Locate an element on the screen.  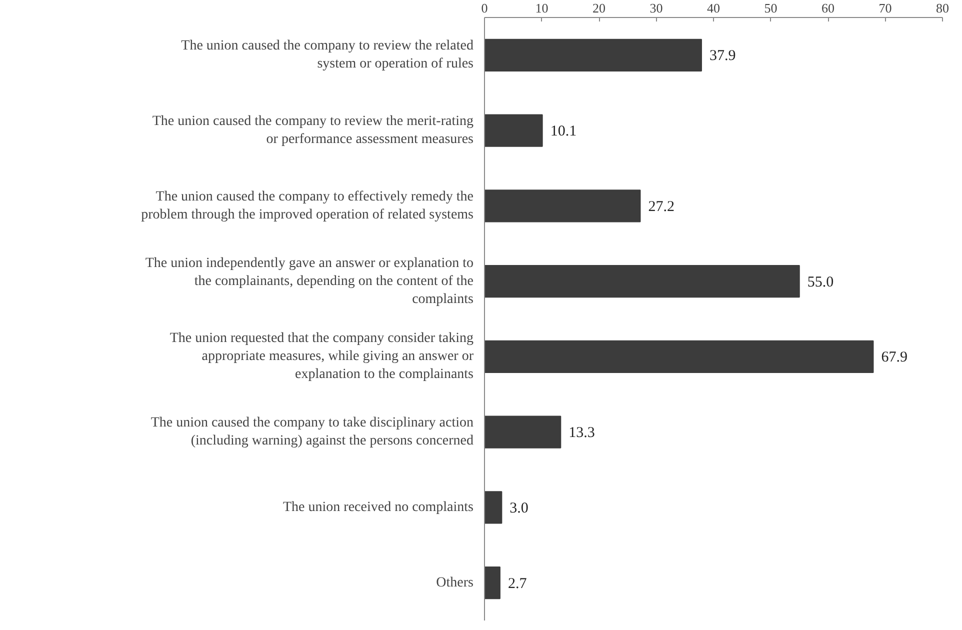
y-tick-label: The union caused the company to review the related system or operation of rules is located at coordinates (327, 55).